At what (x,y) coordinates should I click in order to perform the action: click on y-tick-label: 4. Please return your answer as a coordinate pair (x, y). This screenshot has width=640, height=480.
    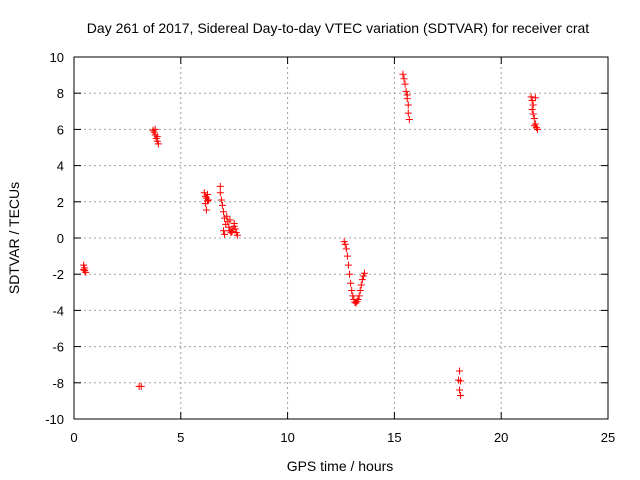
    Looking at the image, I should click on (60, 166).